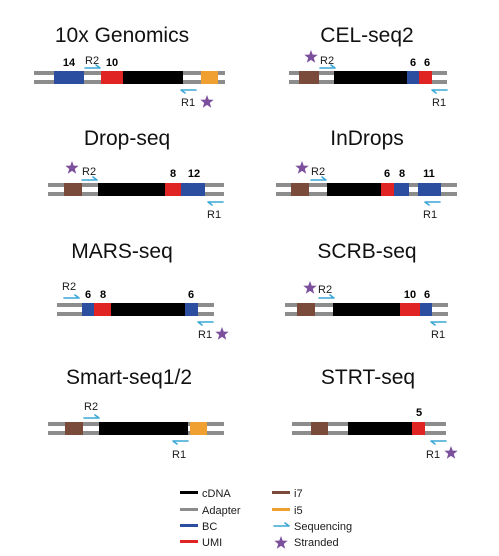  I want to click on protocol-scrb-seq: SCRB-seq 10 6 R2 R1, so click(366, 290).